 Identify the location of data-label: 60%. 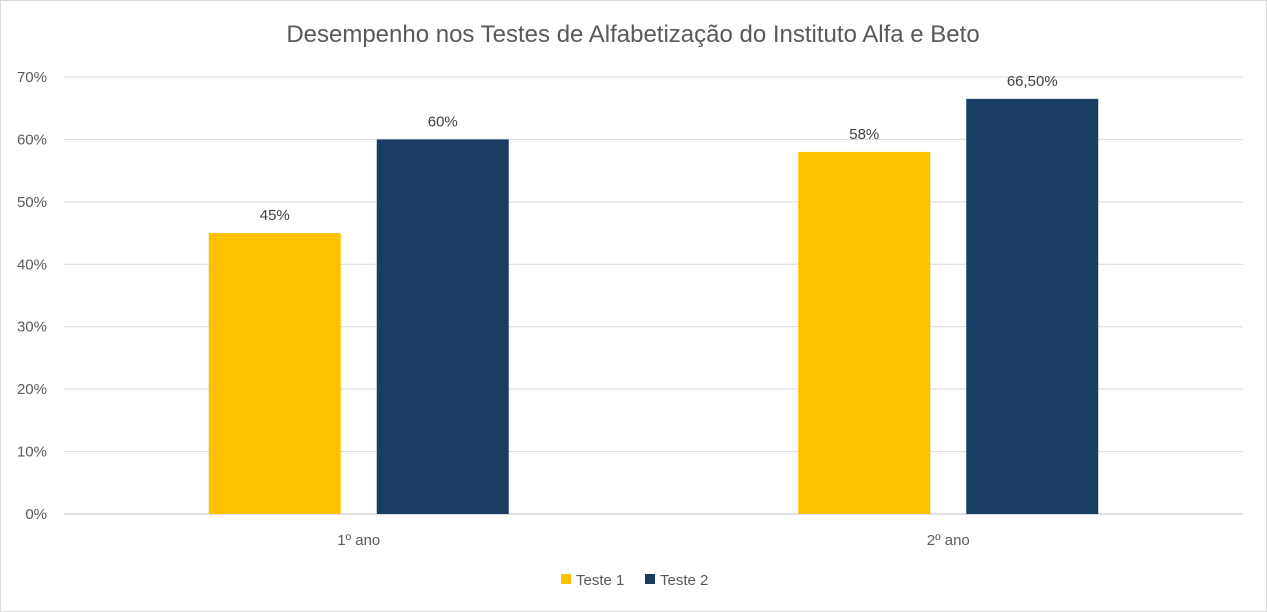
(443, 121).